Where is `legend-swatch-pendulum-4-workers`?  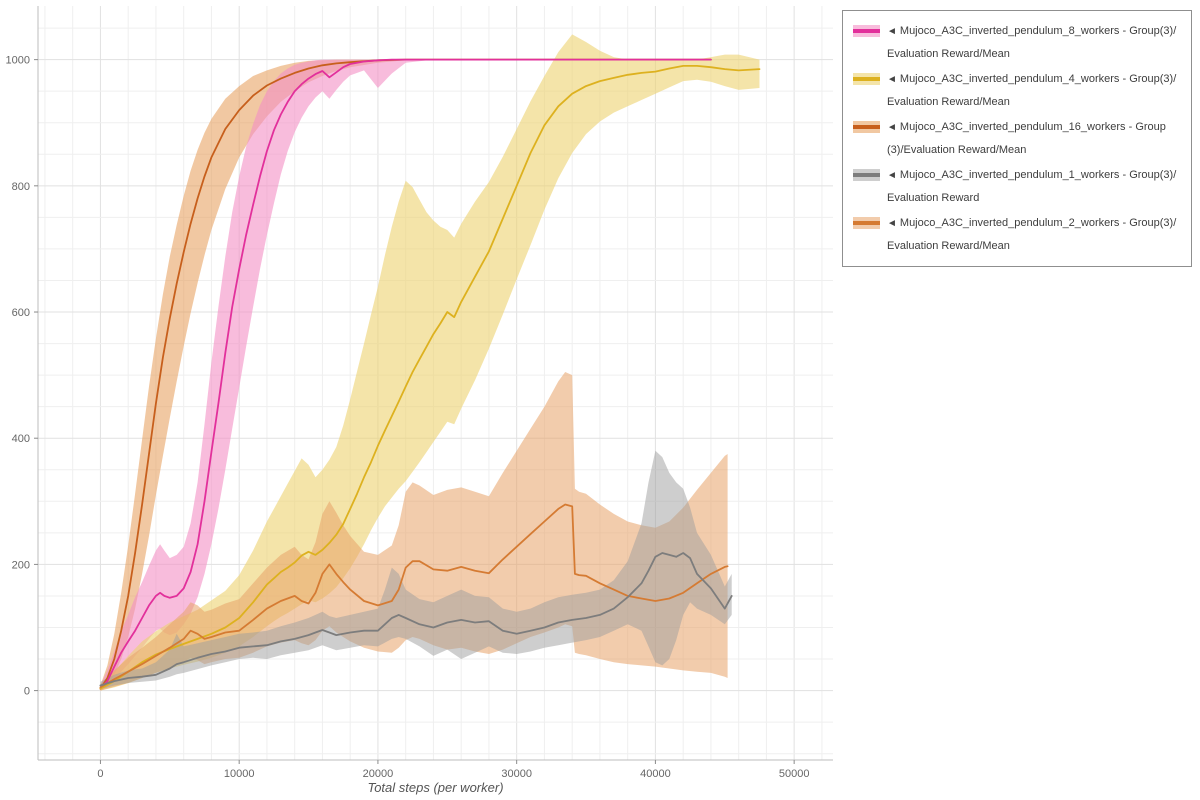 legend-swatch-pendulum-4-workers is located at coordinates (866, 79).